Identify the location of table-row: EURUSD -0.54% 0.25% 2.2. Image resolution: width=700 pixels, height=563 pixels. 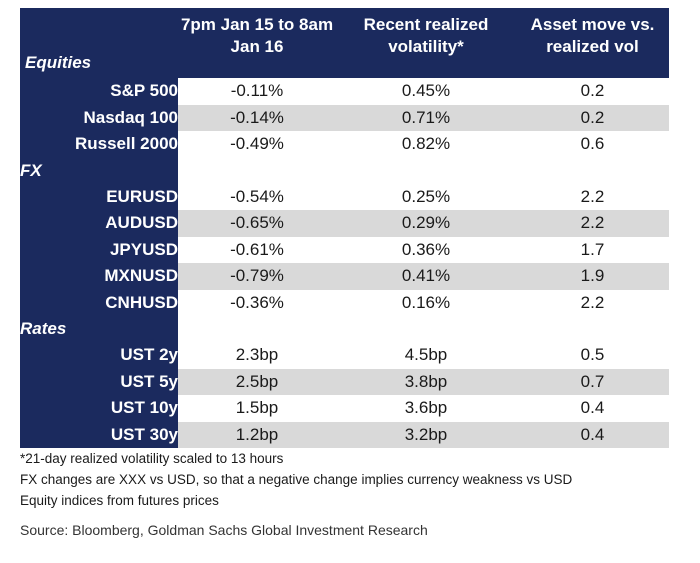
(344, 196).